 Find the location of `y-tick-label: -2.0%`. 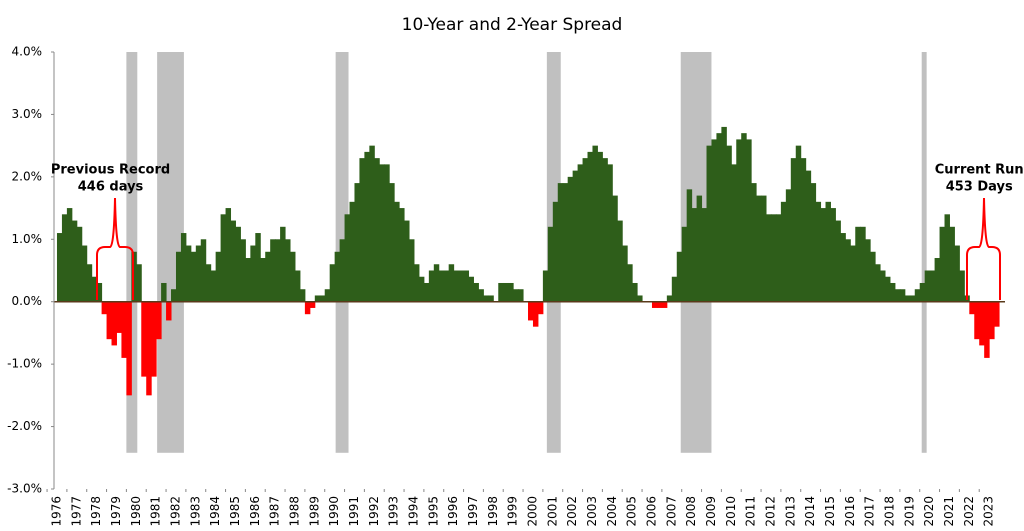

y-tick-label: -2.0% is located at coordinates (24, 426).